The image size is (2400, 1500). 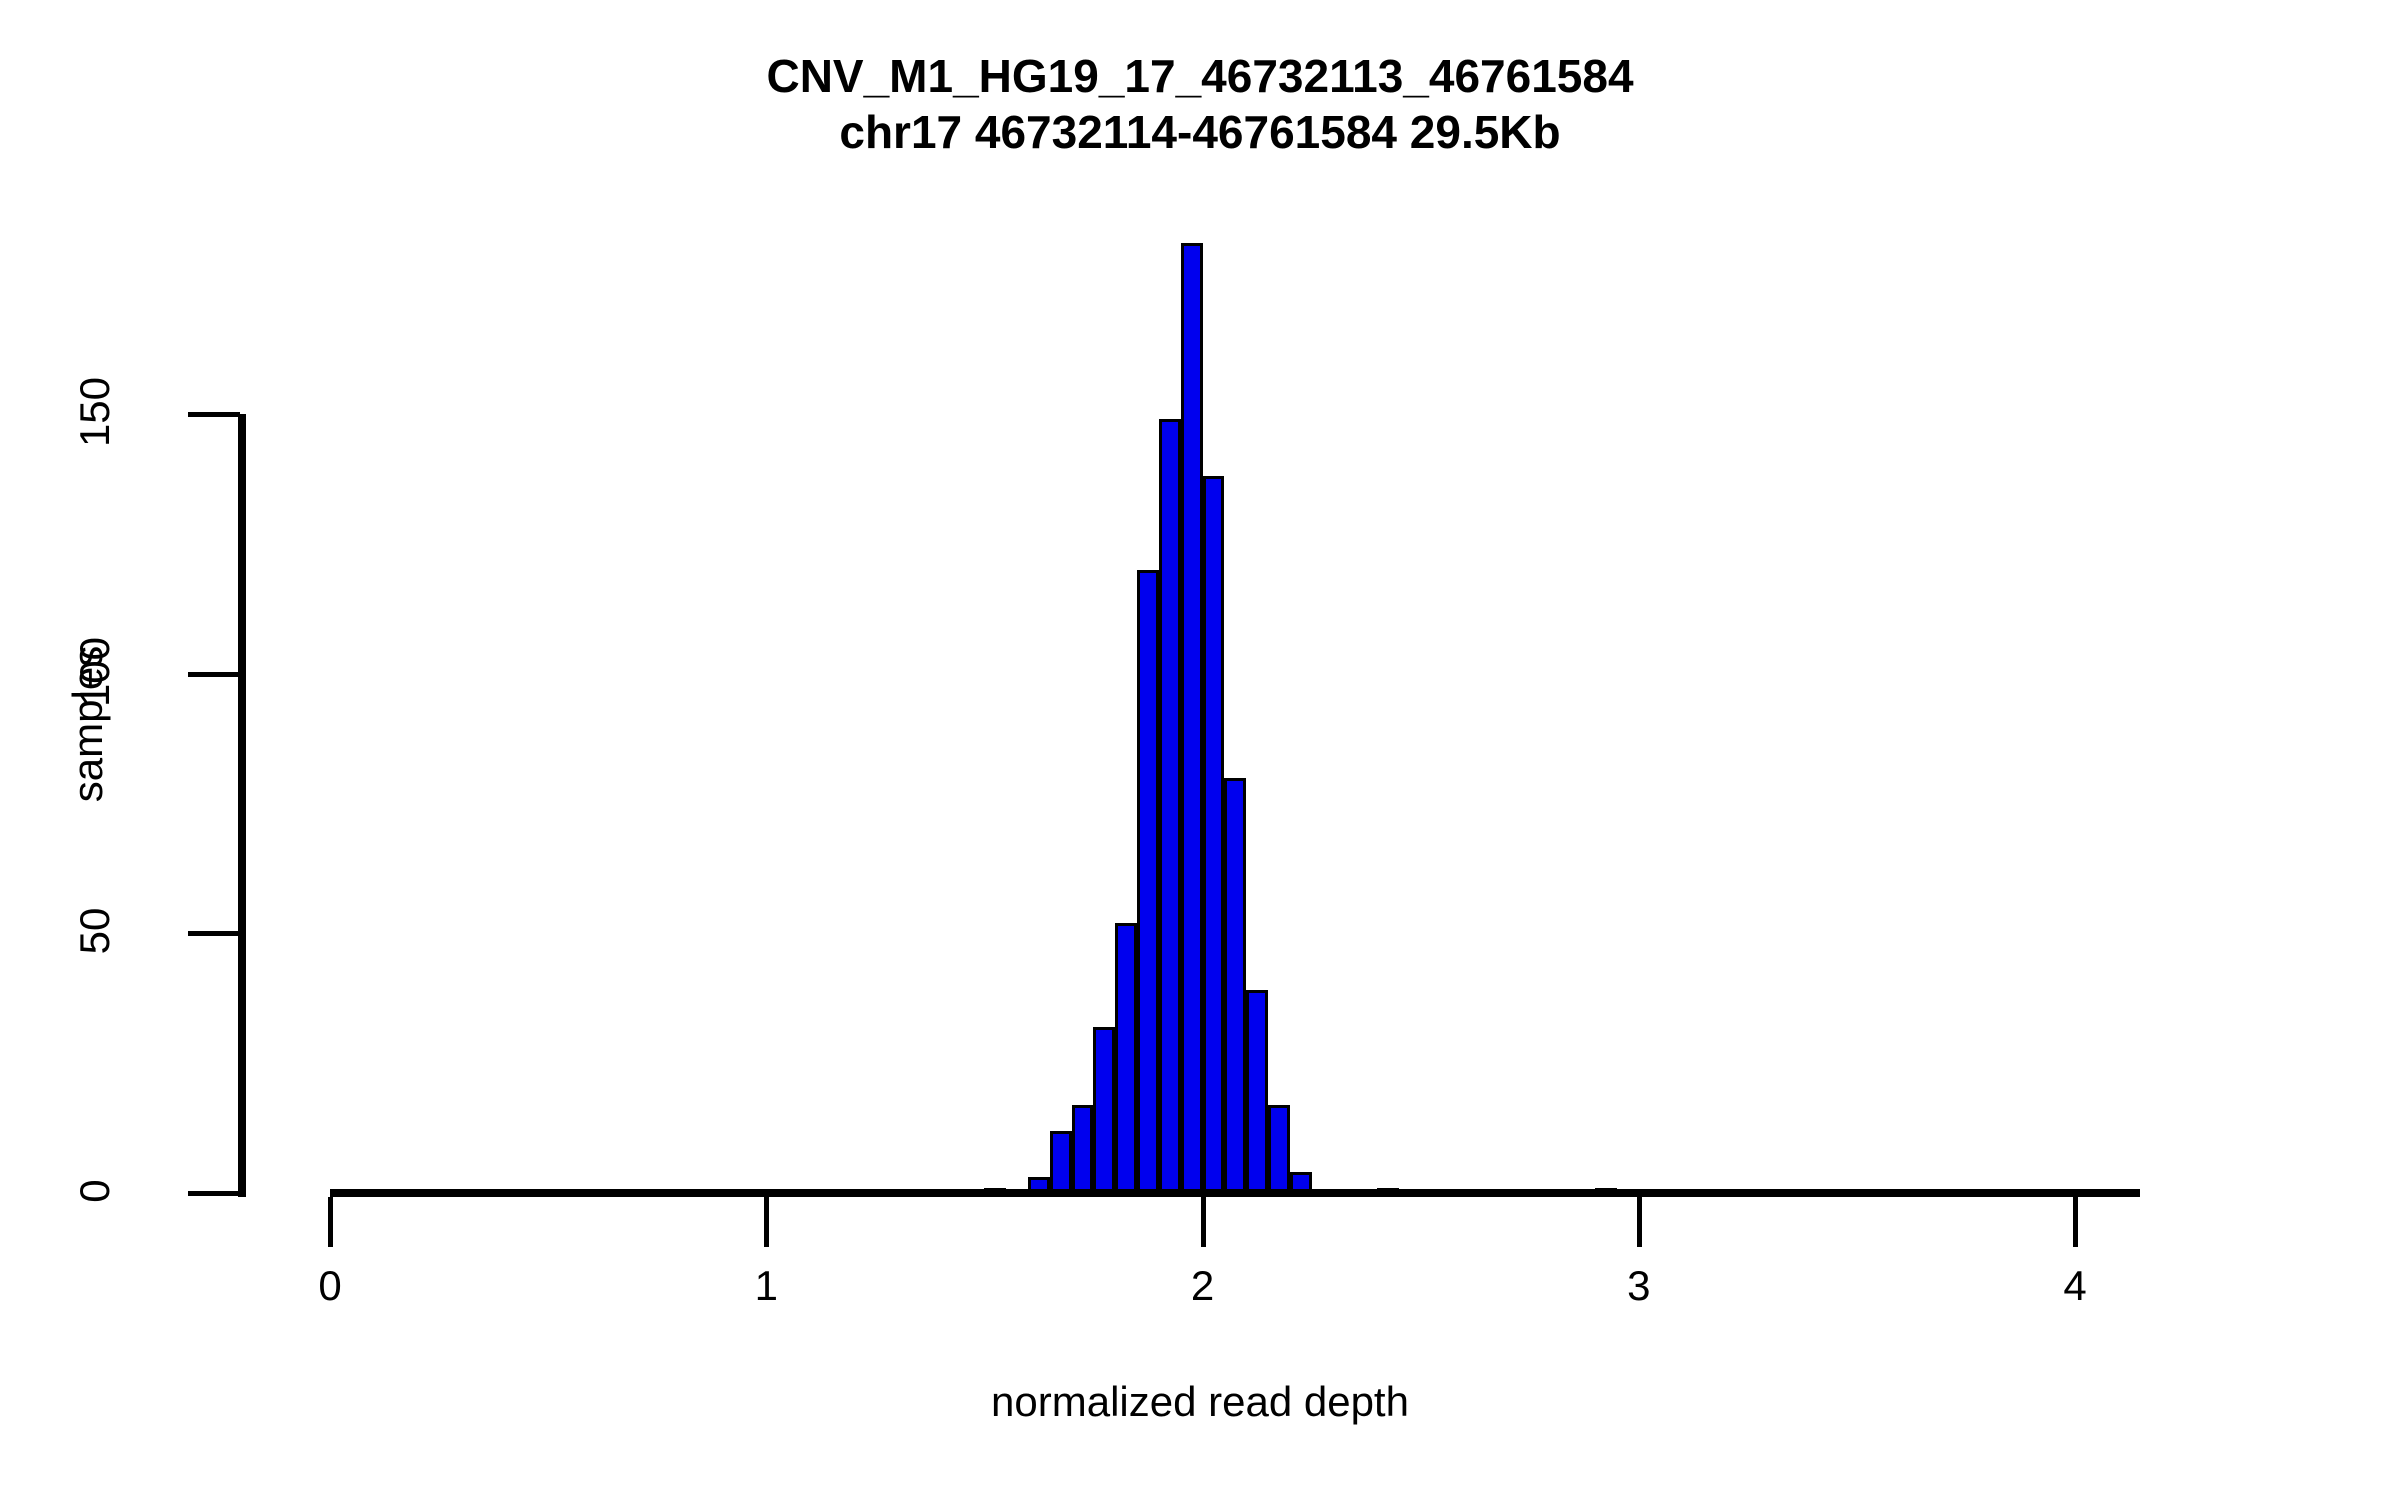 I want to click on x-axis-tick-label: 1, so click(x=766, y=1285).